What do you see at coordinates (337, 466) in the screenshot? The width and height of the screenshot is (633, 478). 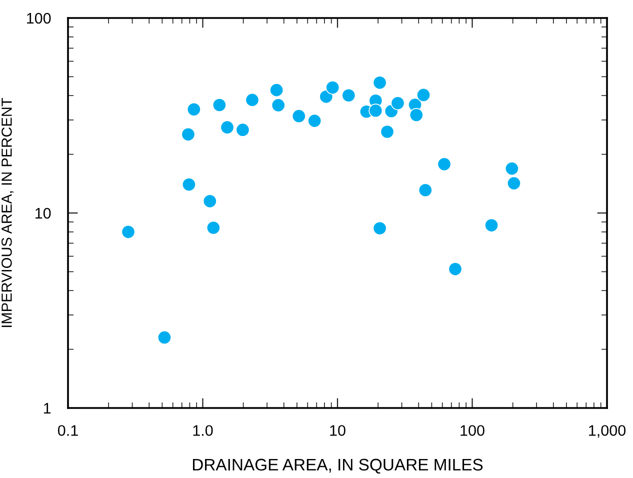 I see `x-axis-title: DRAINAGE AREA, IN SQUARE MILES` at bounding box center [337, 466].